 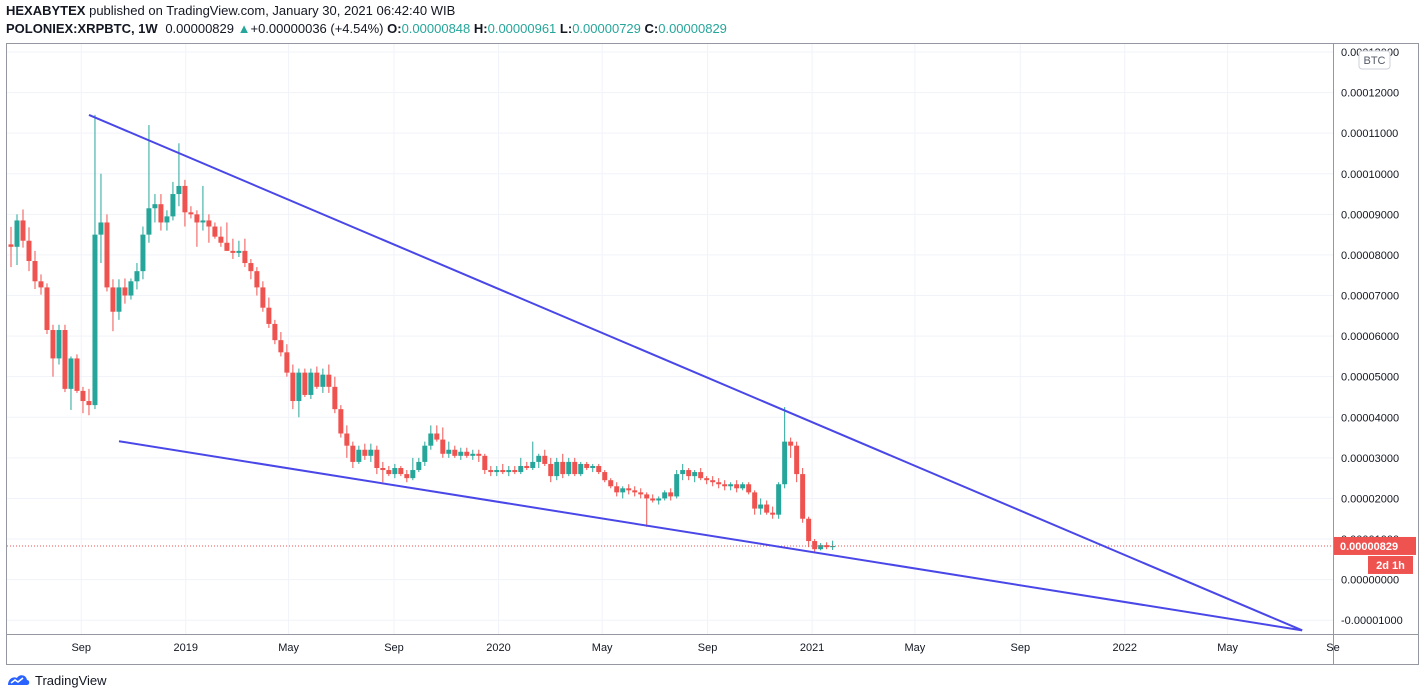 I want to click on price-tick-label: 0.00007000, so click(x=1370, y=297).